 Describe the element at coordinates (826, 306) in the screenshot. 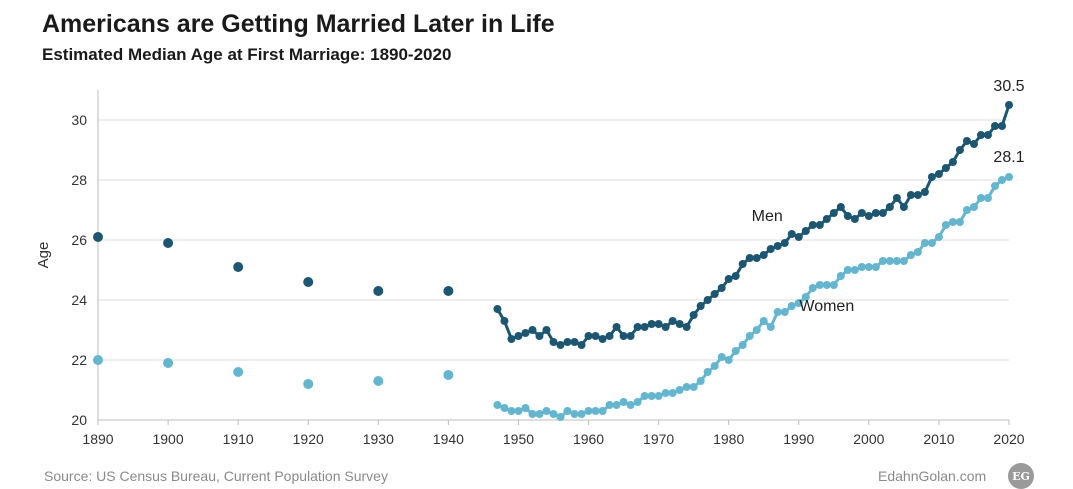

I see `women-series-label: Women` at that location.